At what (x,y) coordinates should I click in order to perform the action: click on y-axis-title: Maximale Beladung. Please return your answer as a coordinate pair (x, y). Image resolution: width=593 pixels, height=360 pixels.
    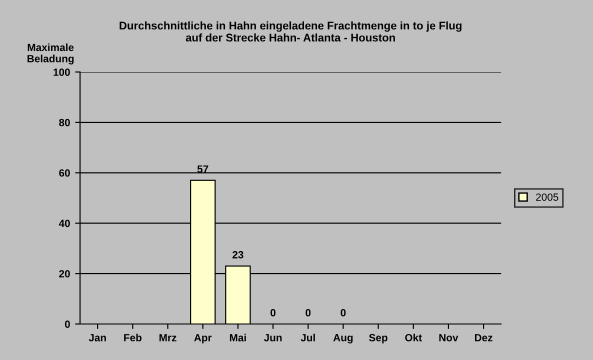
    Looking at the image, I should click on (51, 53).